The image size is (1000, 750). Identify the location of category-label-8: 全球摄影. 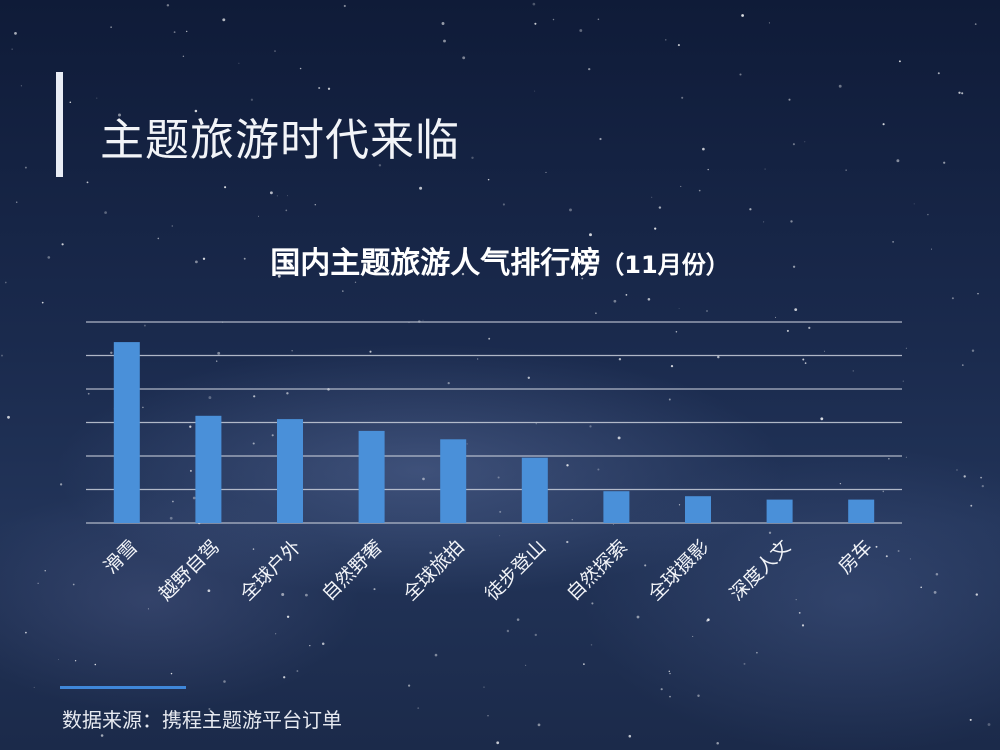
(678, 570).